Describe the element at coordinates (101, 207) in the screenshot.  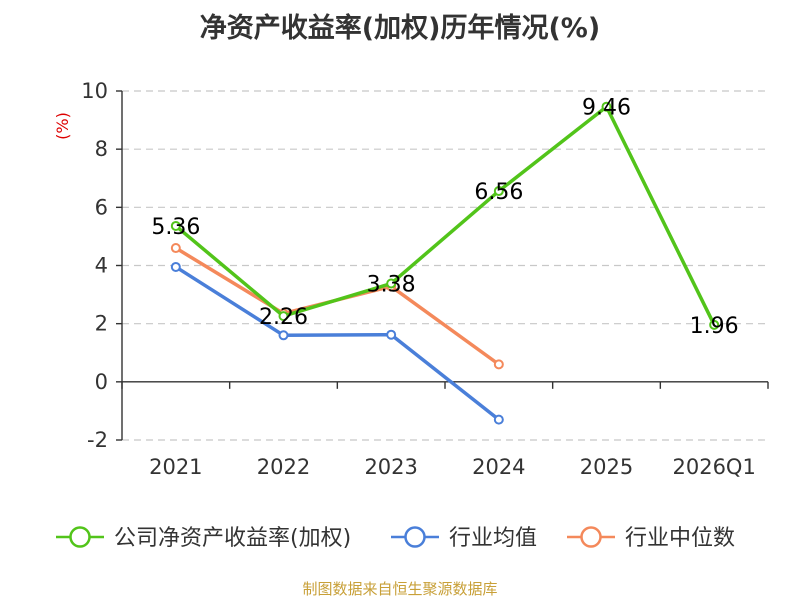
I see `y-tick-label: 6` at that location.